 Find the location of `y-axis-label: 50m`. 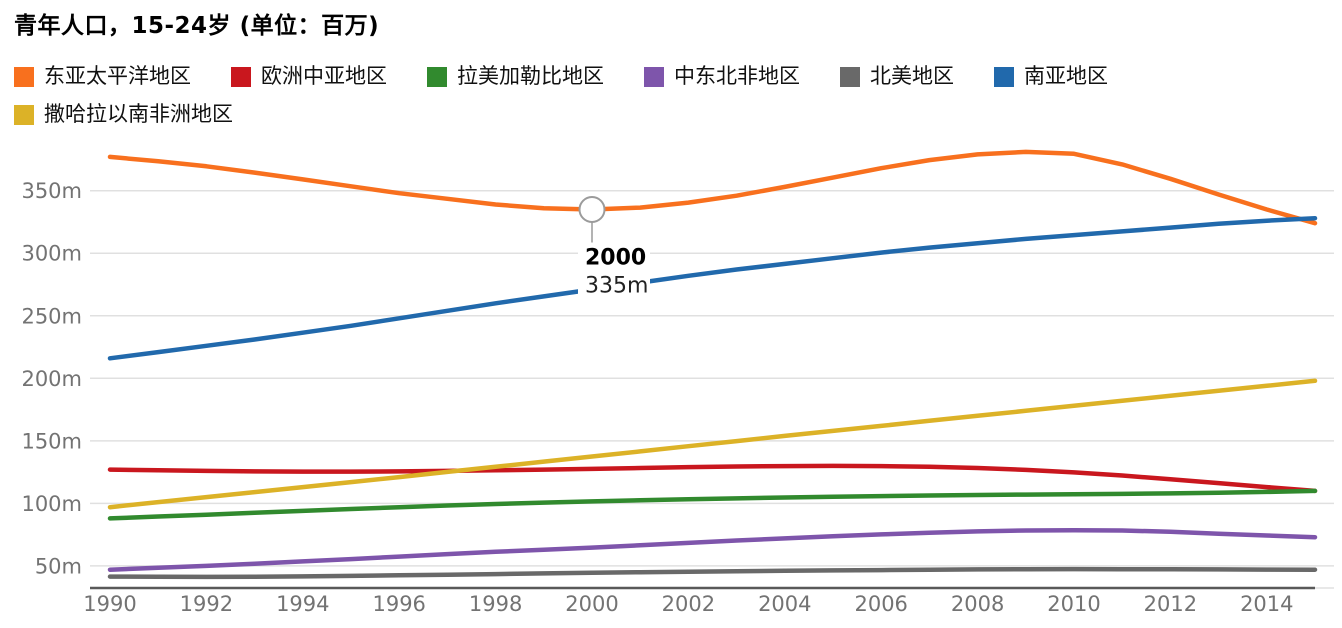

y-axis-label: 50m is located at coordinates (58, 566).